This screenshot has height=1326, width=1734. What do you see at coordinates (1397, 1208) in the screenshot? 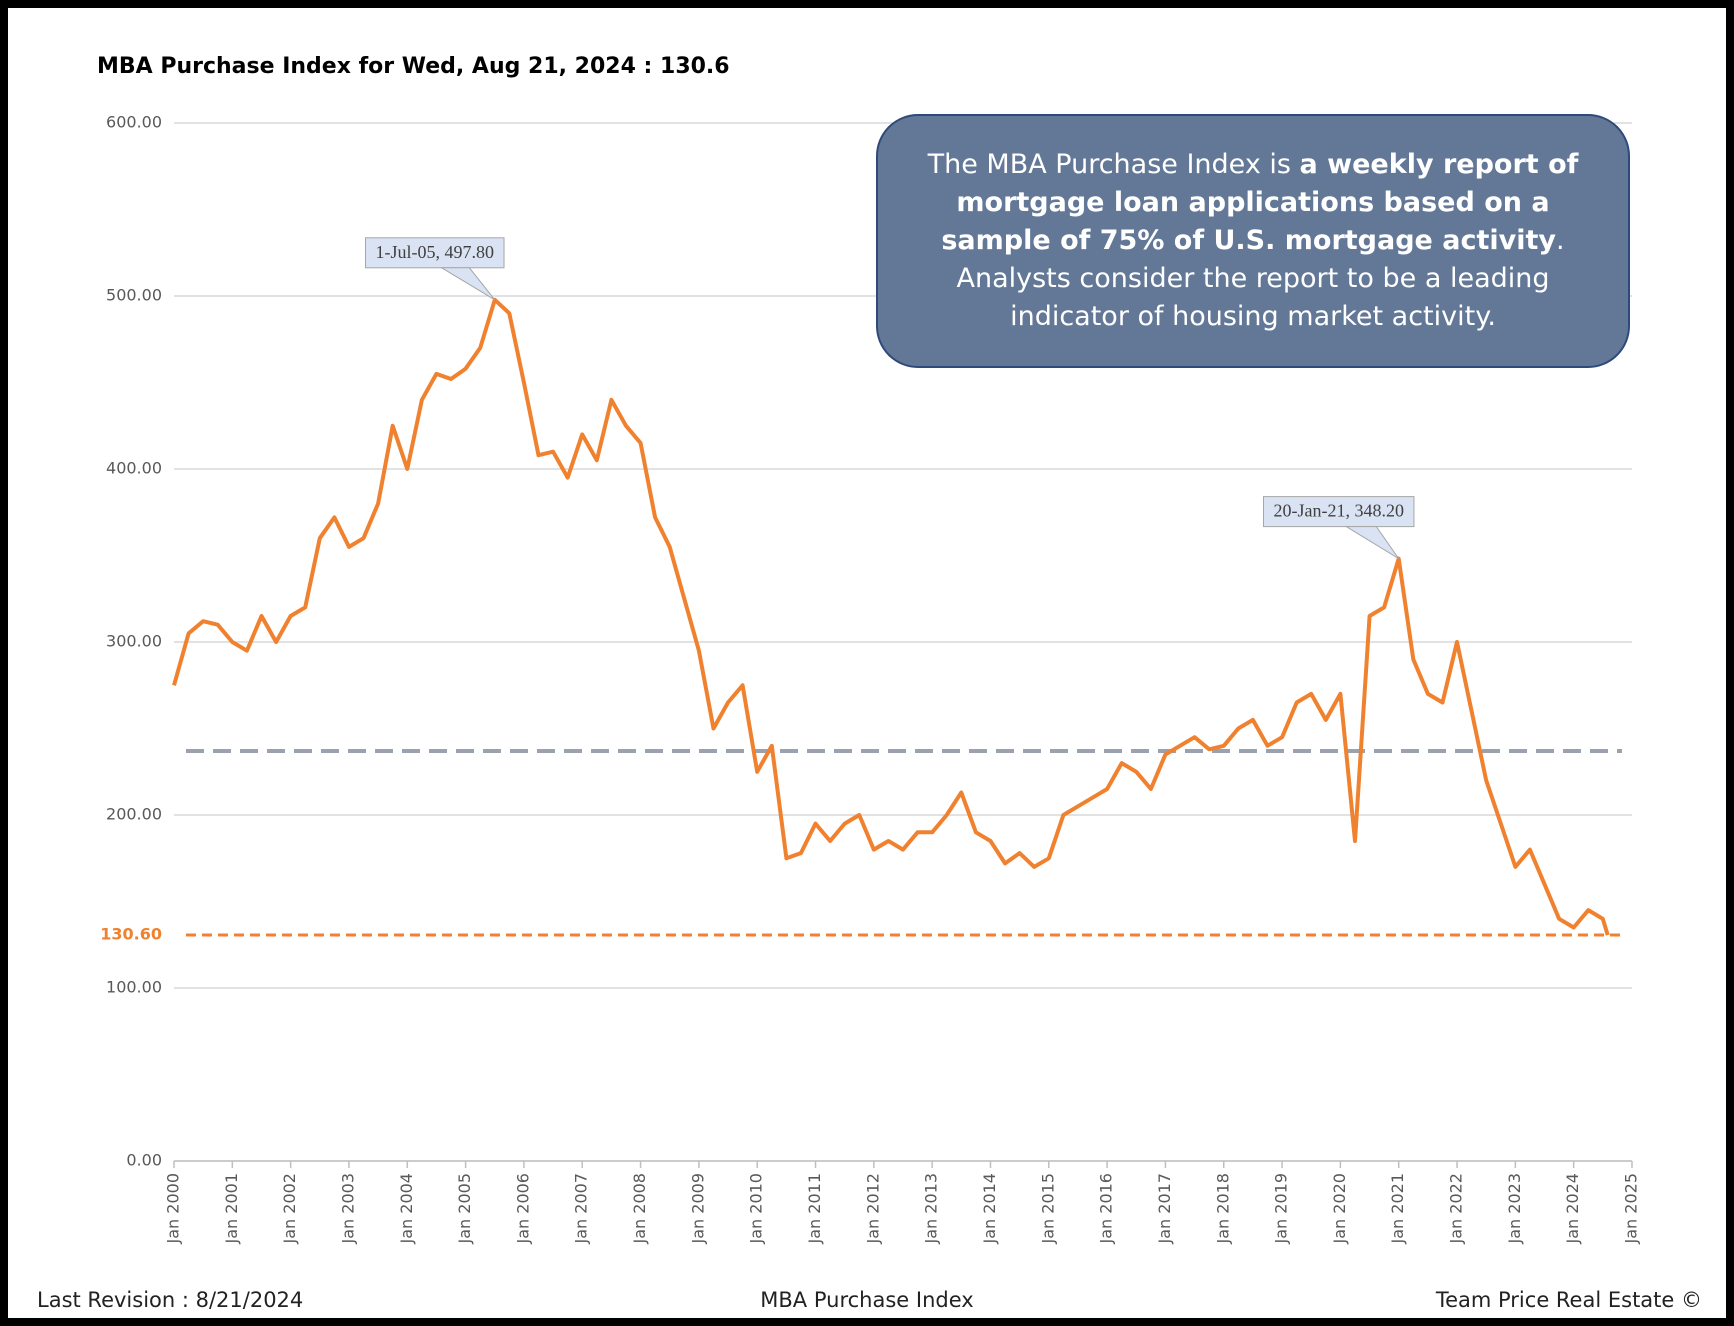
I see `x-tick-label: Jan 2021` at bounding box center [1397, 1208].